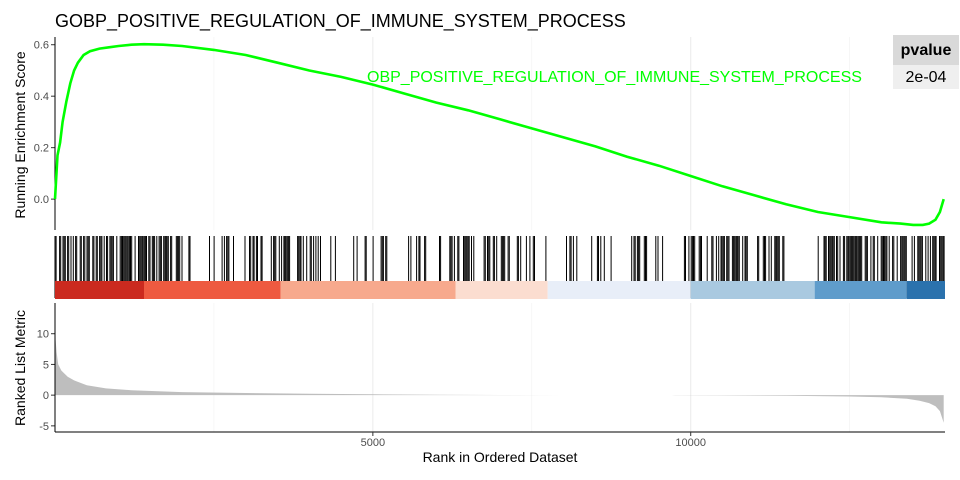  Describe the element at coordinates (20, 135) in the screenshot. I see `enrichment-y-title: Running Enrichment Score` at that location.